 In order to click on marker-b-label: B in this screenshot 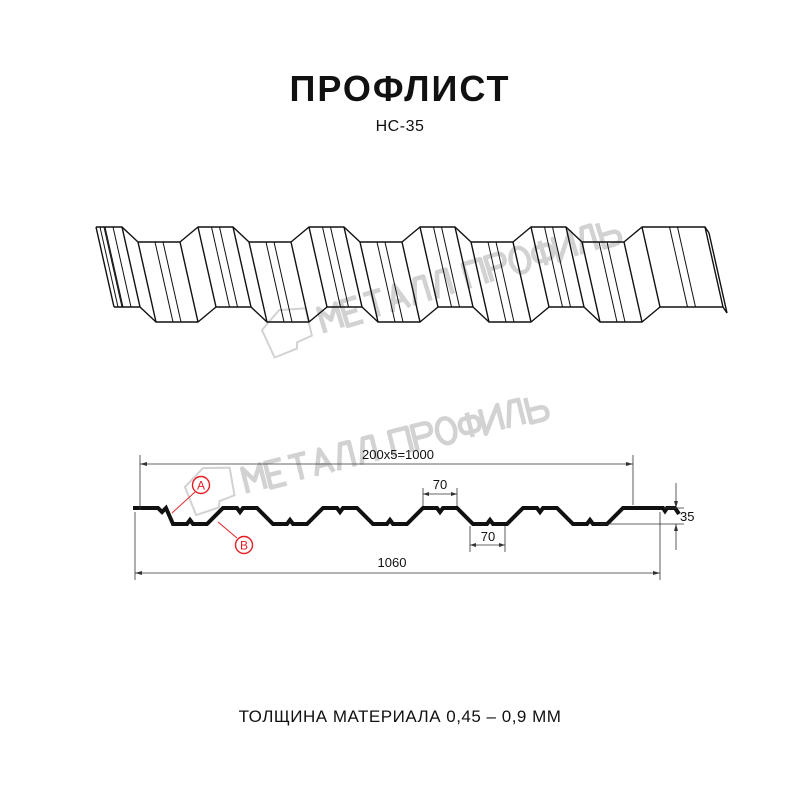, I will do `click(244, 546)`.